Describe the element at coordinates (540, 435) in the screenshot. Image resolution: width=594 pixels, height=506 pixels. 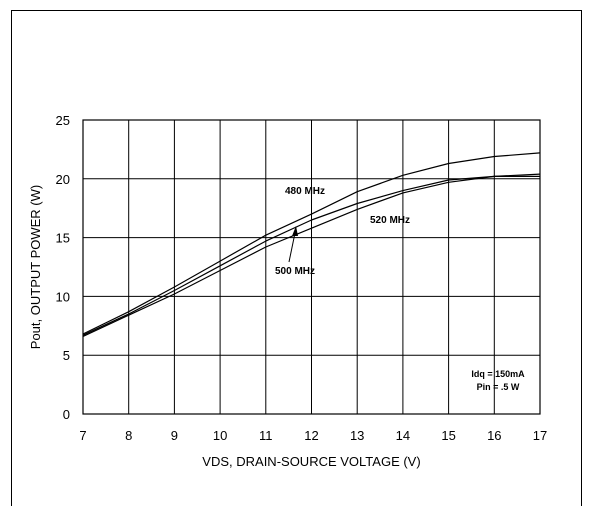
I see `x-tick-label: 17` at that location.